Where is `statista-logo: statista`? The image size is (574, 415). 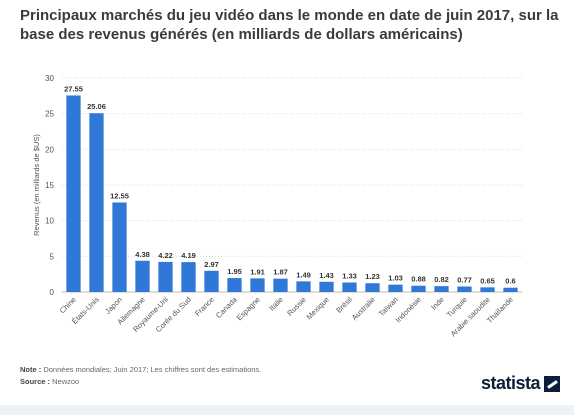 statista-logo: statista is located at coordinates (520, 383).